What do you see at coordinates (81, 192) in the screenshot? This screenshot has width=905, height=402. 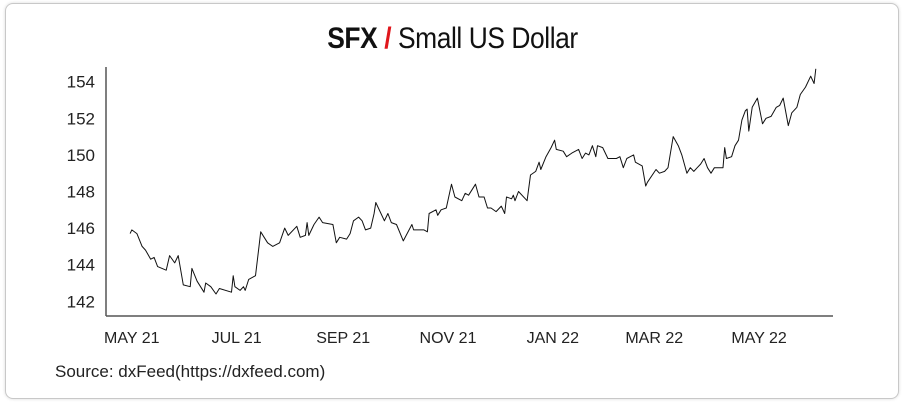 I see `y-tick-label: 148` at bounding box center [81, 192].